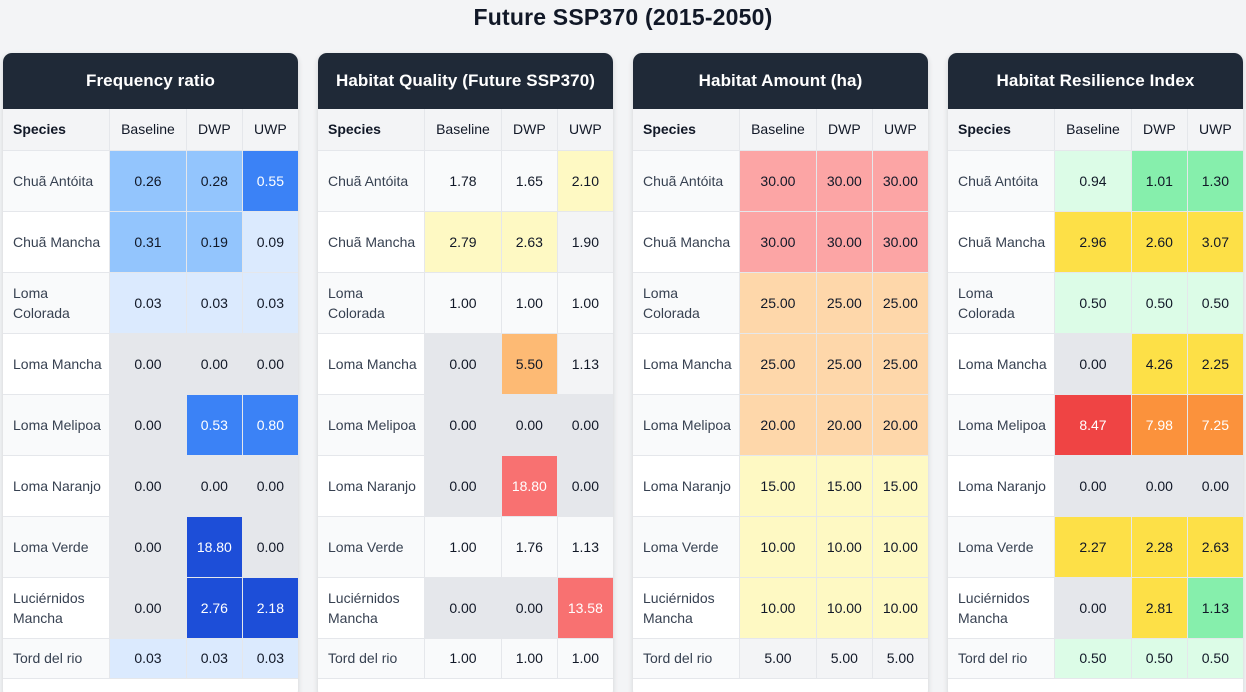 This screenshot has height=692, width=1246. Describe the element at coordinates (778, 547) in the screenshot. I see `value-cell-baseline: 10.00` at that location.